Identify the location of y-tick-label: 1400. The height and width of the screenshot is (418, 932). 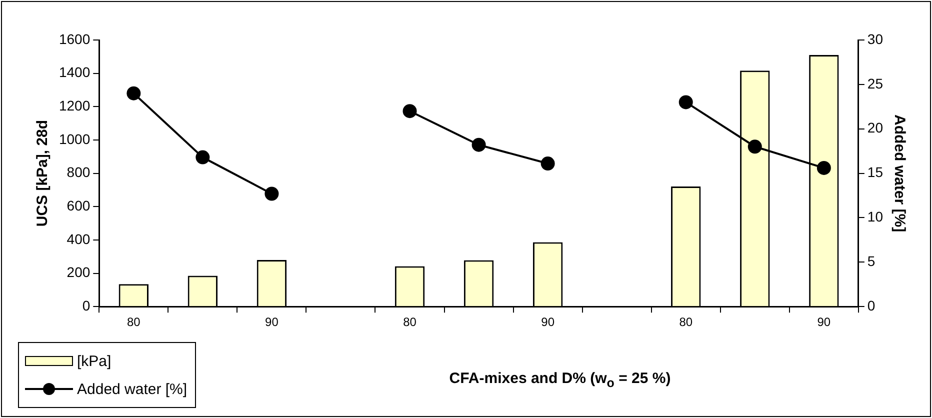
(74, 72).